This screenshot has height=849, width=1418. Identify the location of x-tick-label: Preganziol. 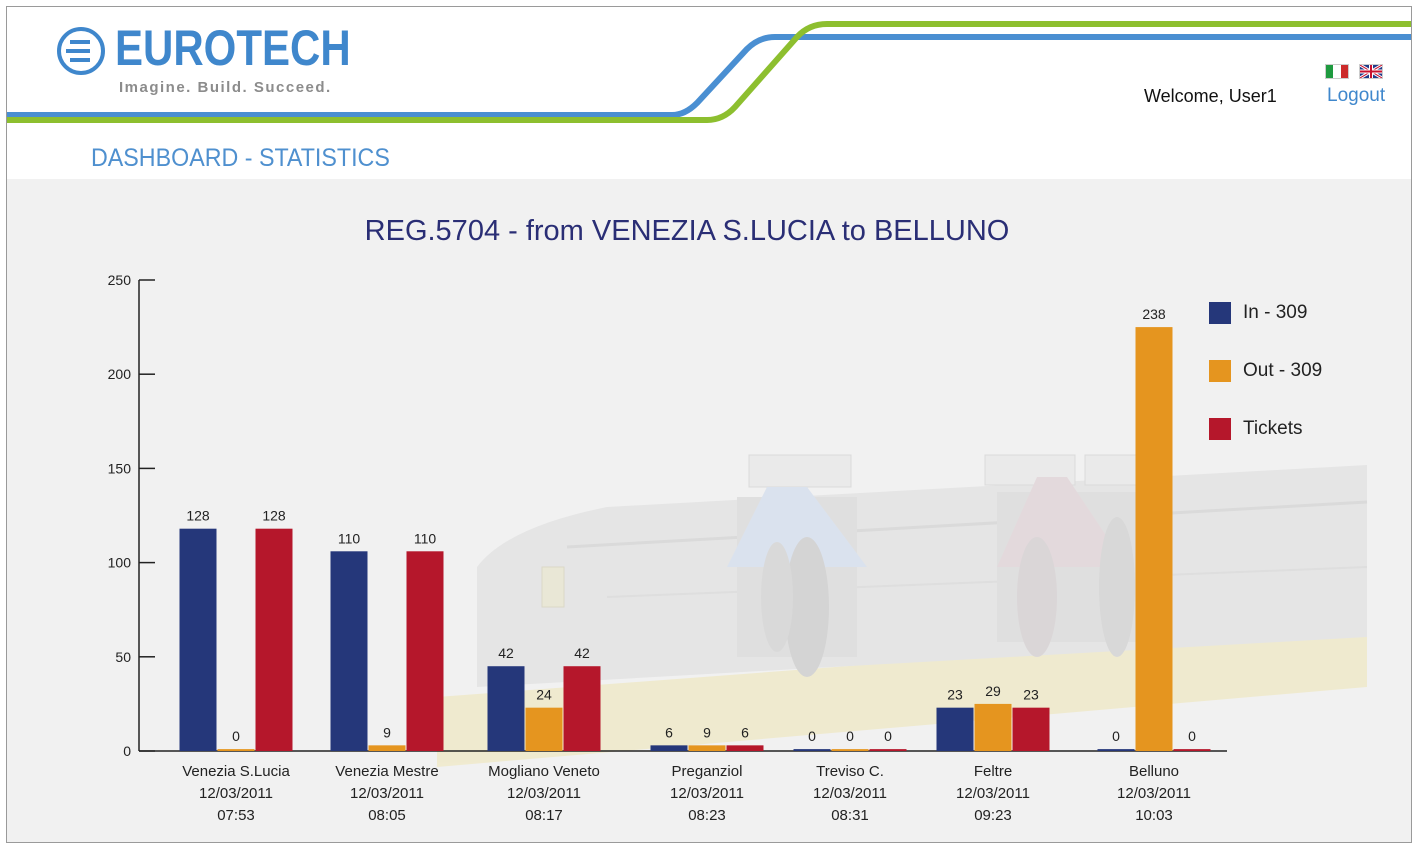
(707, 771).